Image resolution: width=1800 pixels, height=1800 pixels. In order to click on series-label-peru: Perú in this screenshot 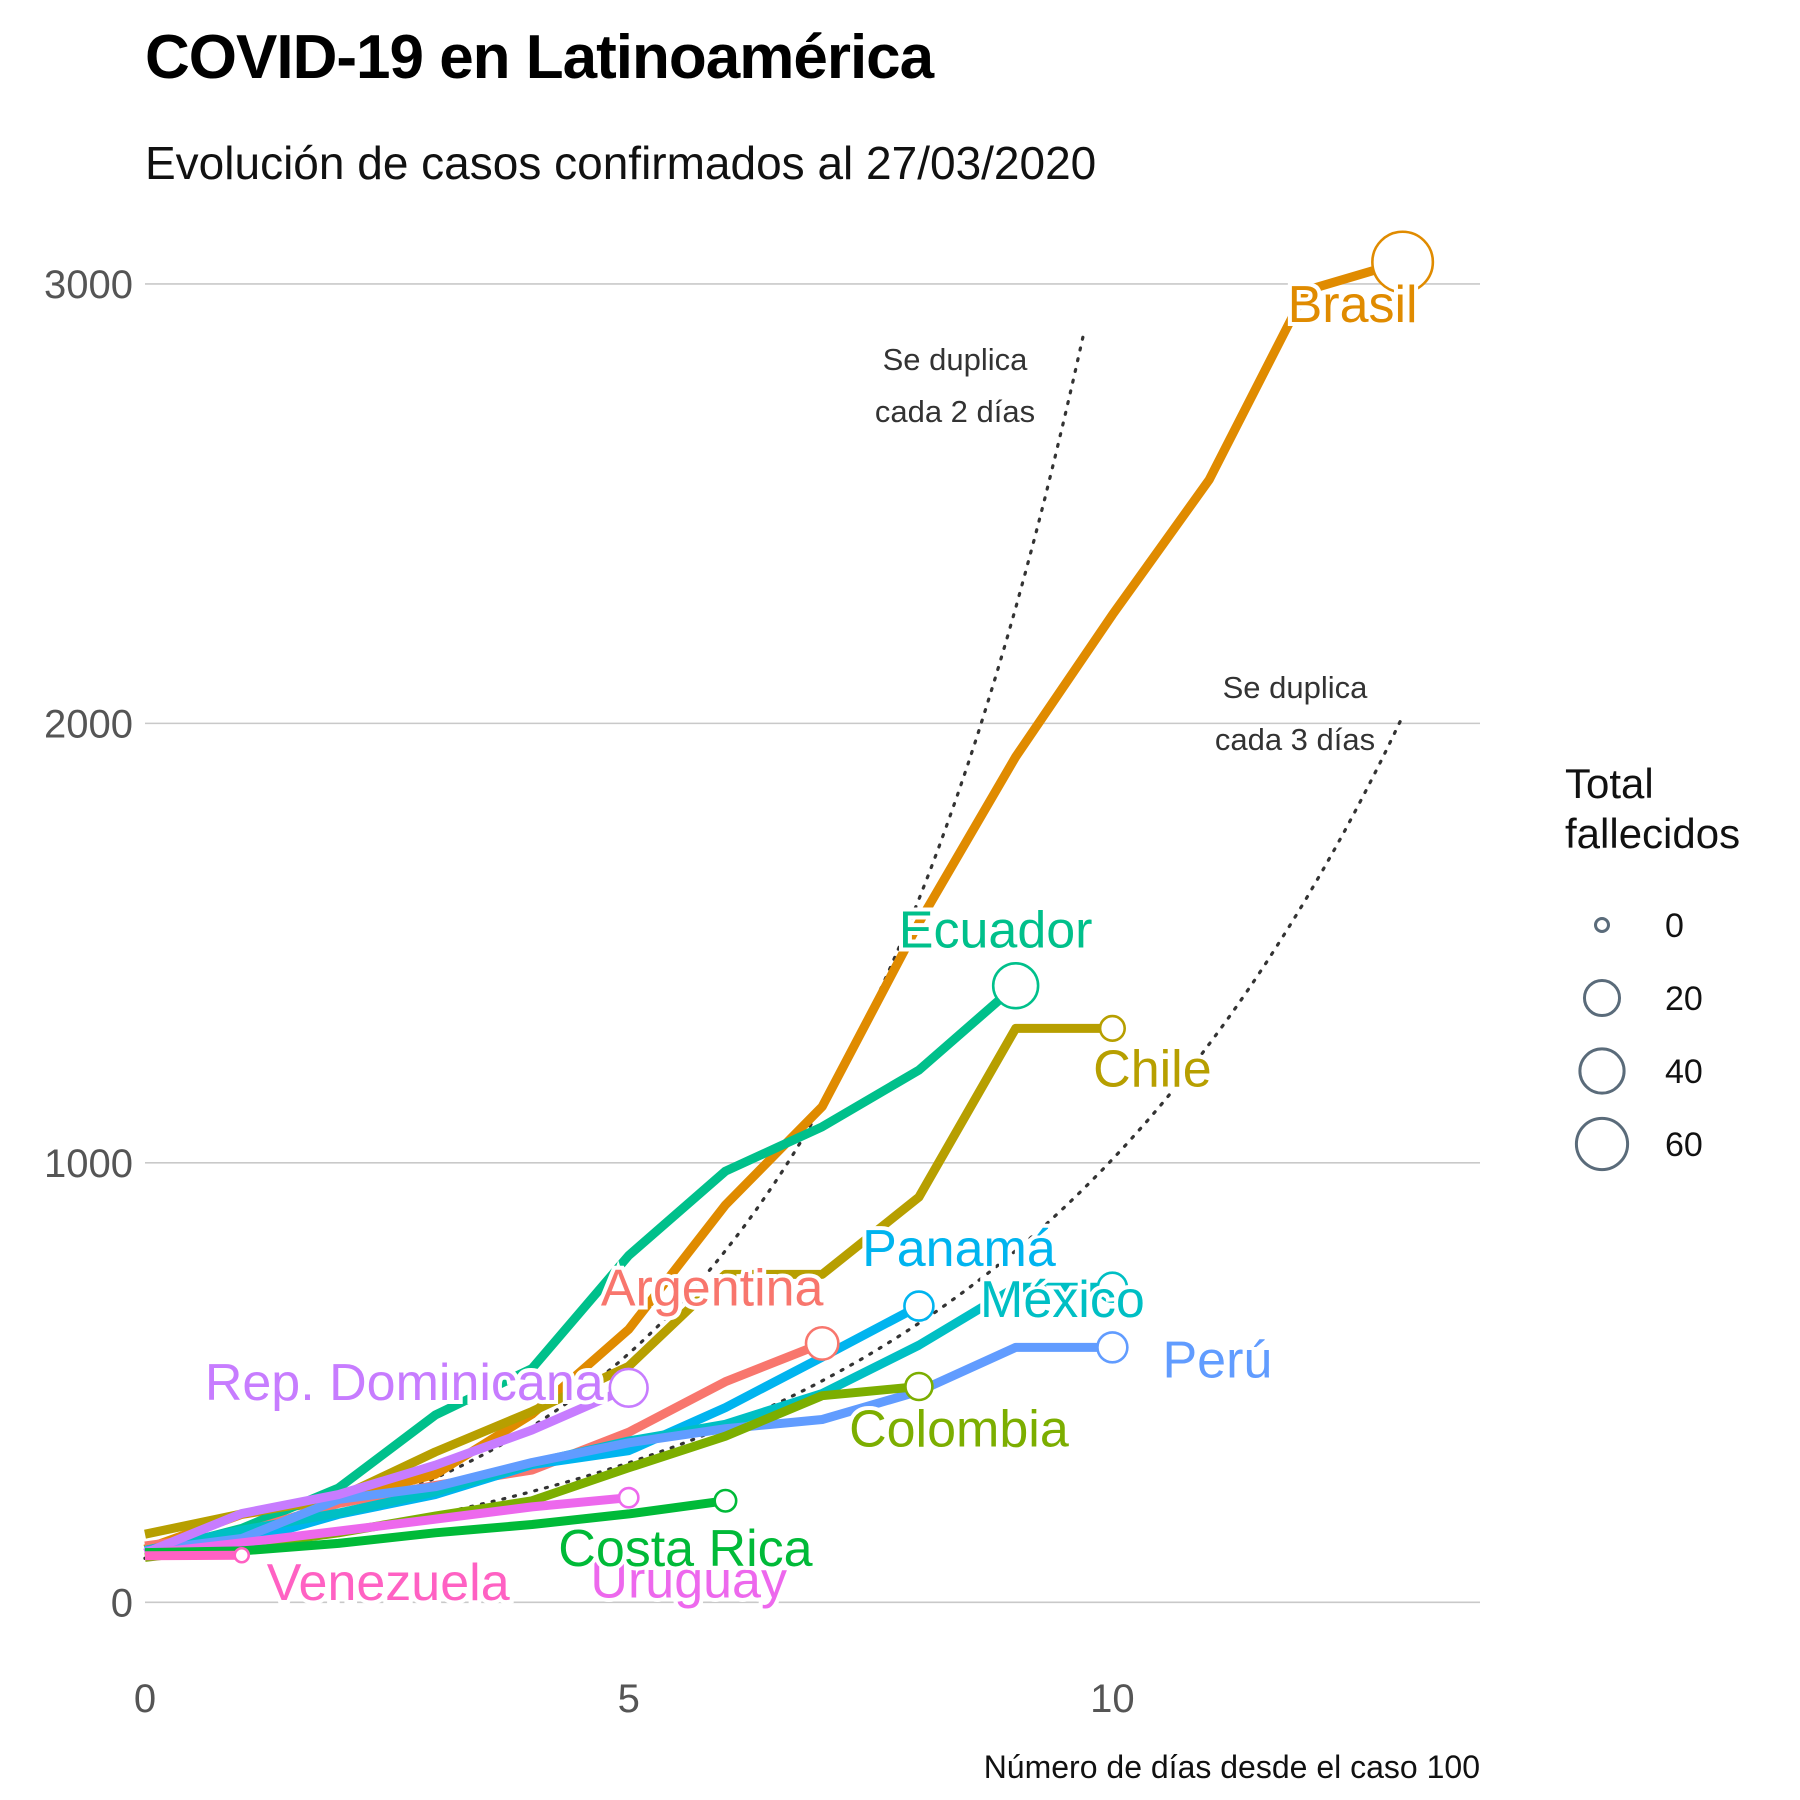, I will do `click(1217, 1360)`.